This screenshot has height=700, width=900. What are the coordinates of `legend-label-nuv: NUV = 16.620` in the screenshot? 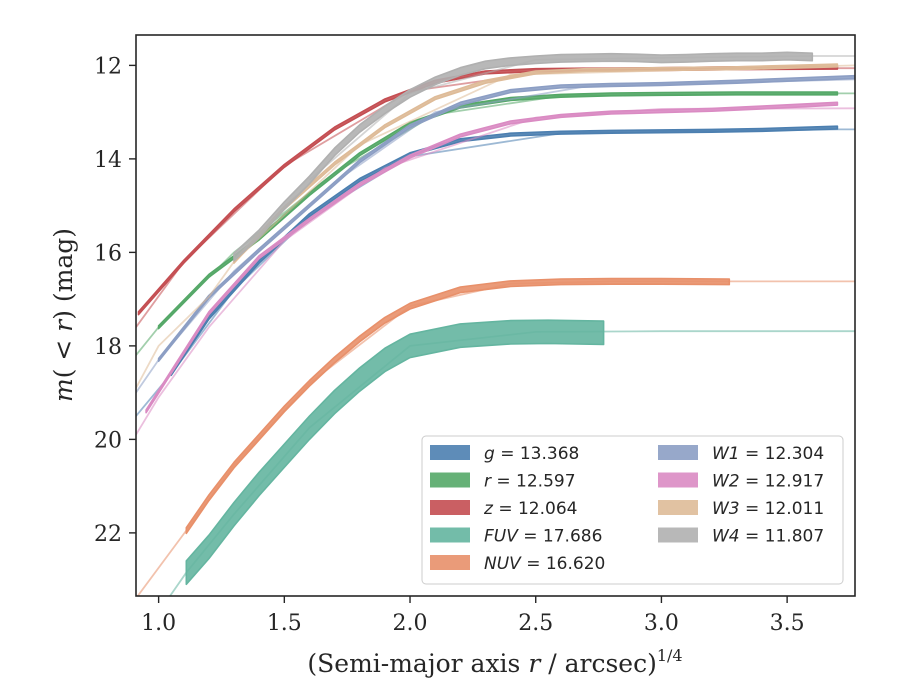 It's located at (544, 564).